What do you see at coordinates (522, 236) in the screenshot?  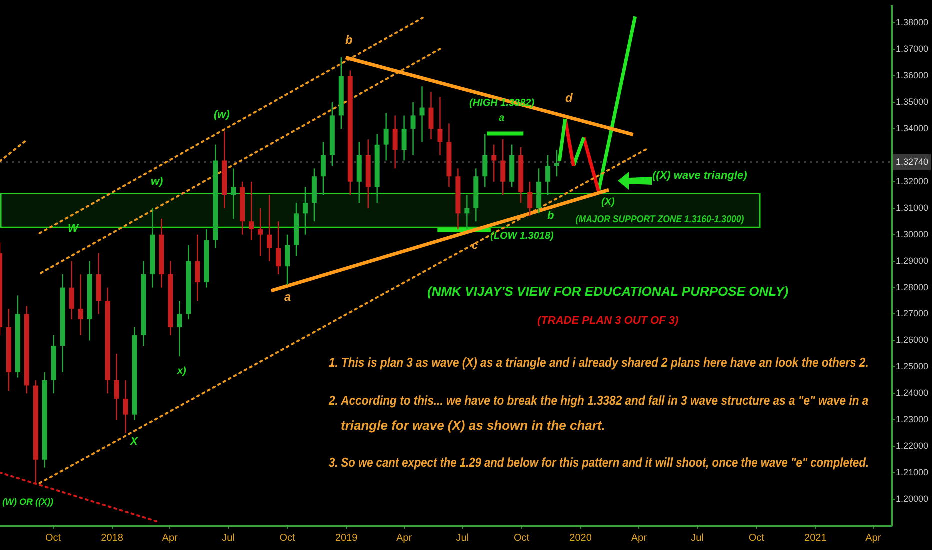 I see `annotation: (LOW 1.3018)` at bounding box center [522, 236].